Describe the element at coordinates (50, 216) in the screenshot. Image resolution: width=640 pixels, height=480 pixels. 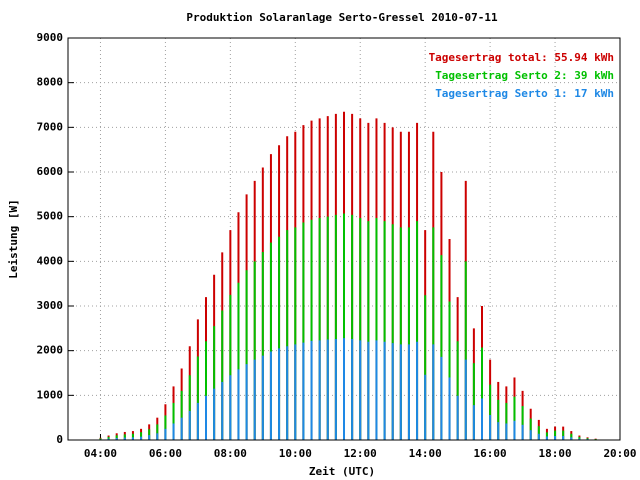
I see `y-tick-label: 5000` at that location.